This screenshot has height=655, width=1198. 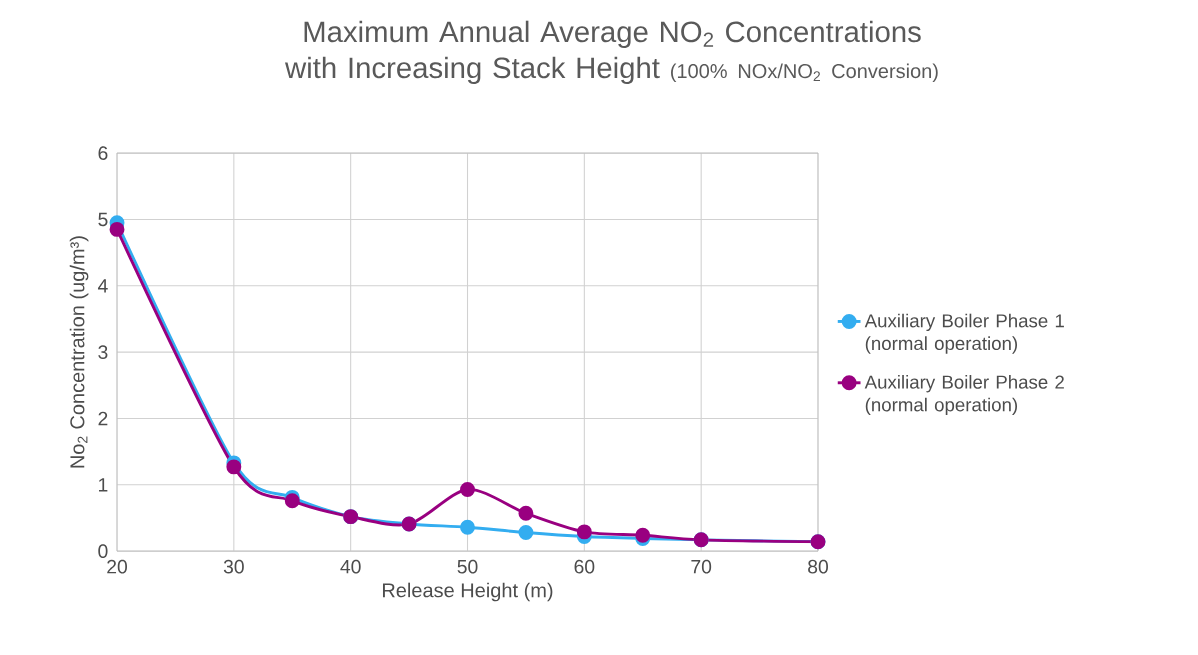 What do you see at coordinates (701, 566) in the screenshot?
I see `x-tick-label: 70` at bounding box center [701, 566].